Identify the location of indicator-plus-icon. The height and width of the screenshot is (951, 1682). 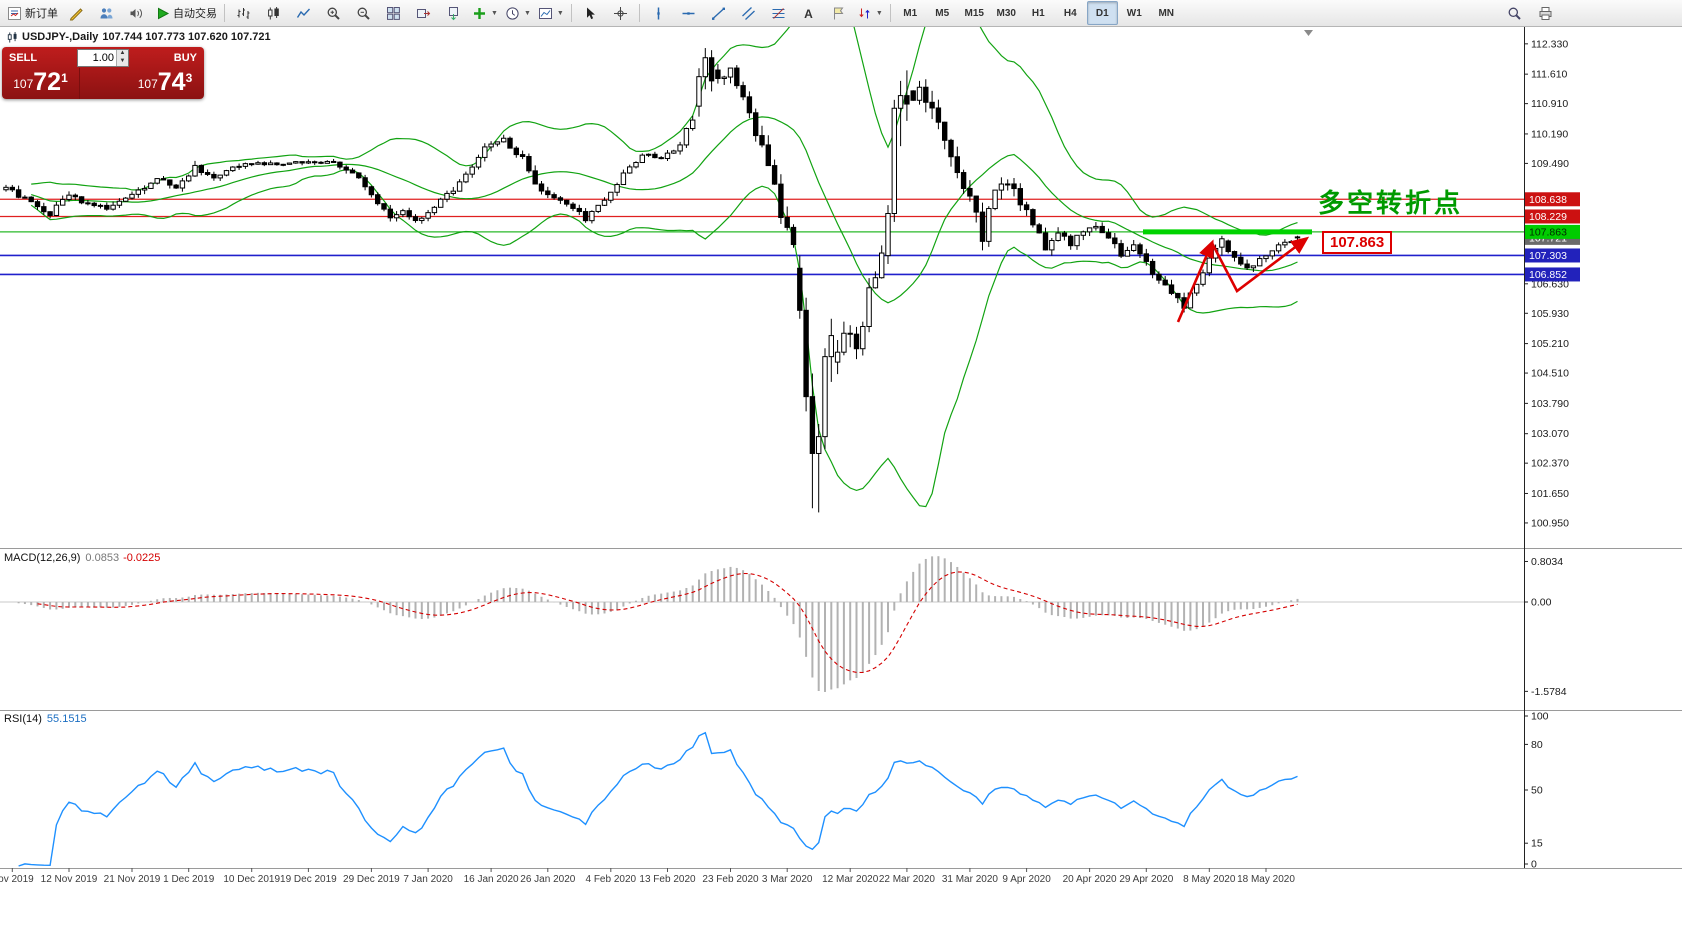
(479, 13).